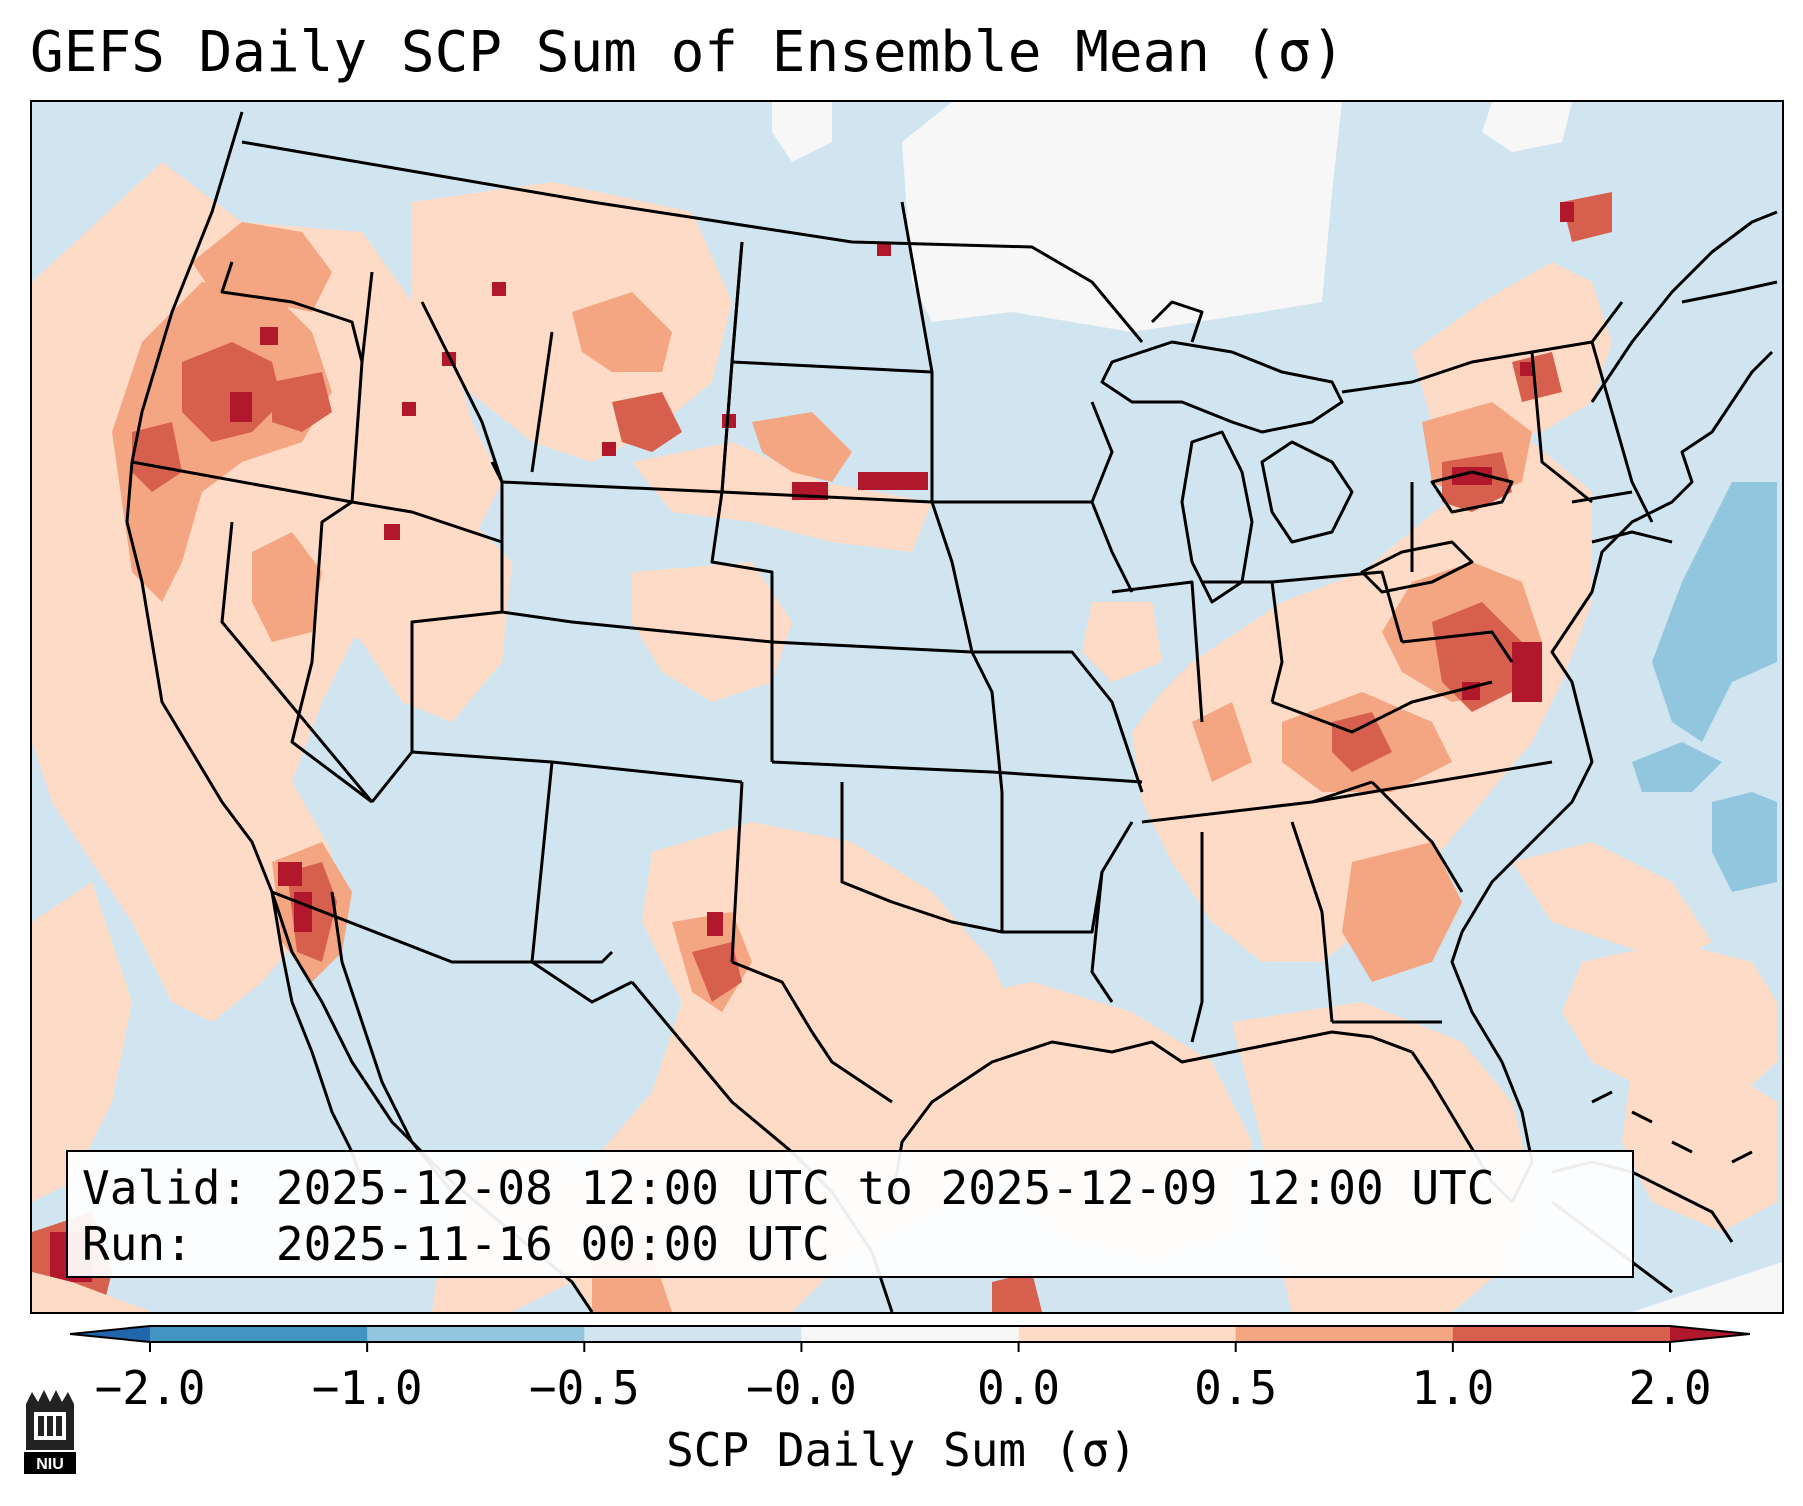 Image resolution: width=1803 pixels, height=1506 pixels. I want to click on run-label: Run:, so click(137, 1244).